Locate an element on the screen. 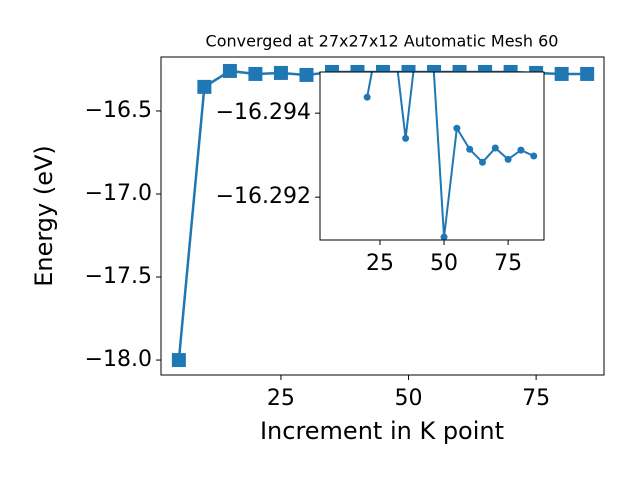  x-axis-label: Increment in K point is located at coordinates (382, 431).